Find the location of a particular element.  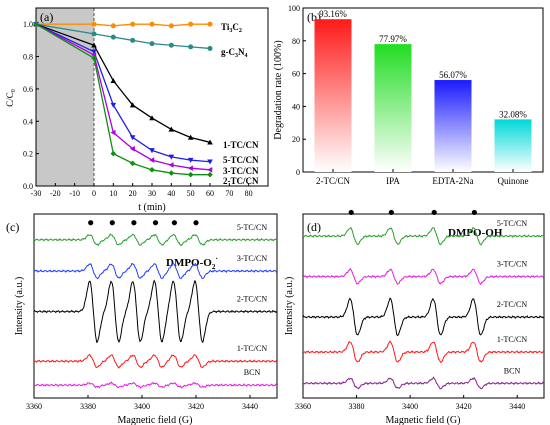

y-tick-label-b: 0 is located at coordinates (298, 172).